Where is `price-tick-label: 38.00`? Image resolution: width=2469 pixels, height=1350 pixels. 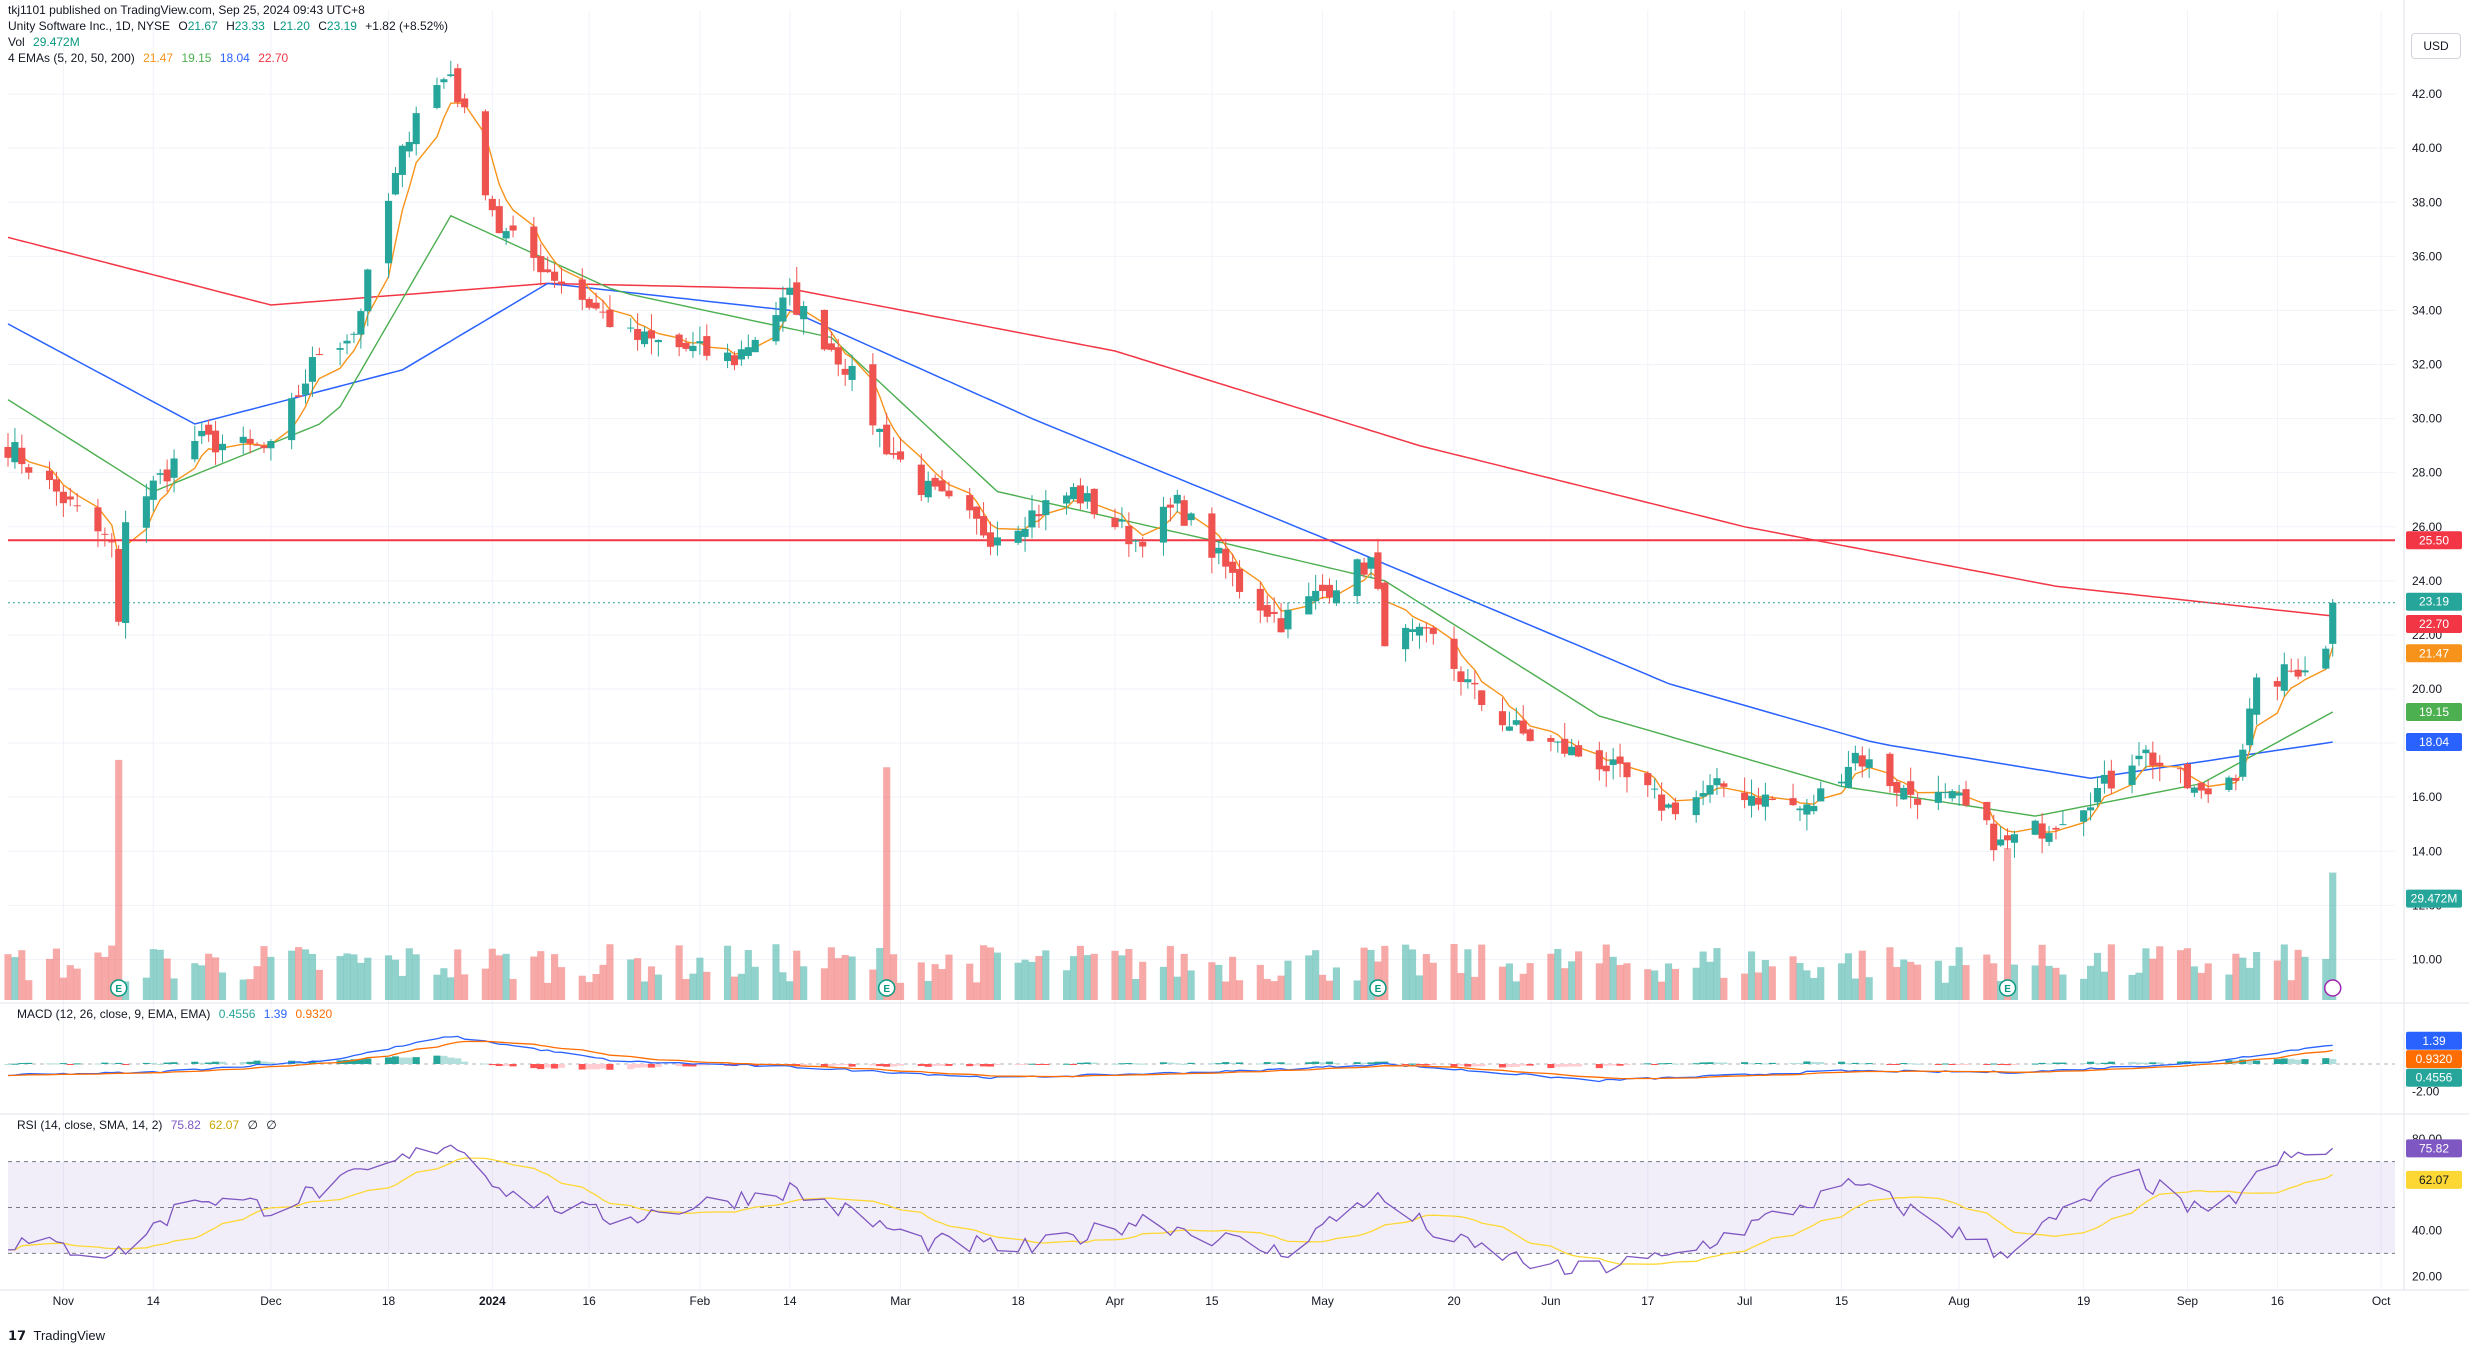 price-tick-label: 38.00 is located at coordinates (2427, 202).